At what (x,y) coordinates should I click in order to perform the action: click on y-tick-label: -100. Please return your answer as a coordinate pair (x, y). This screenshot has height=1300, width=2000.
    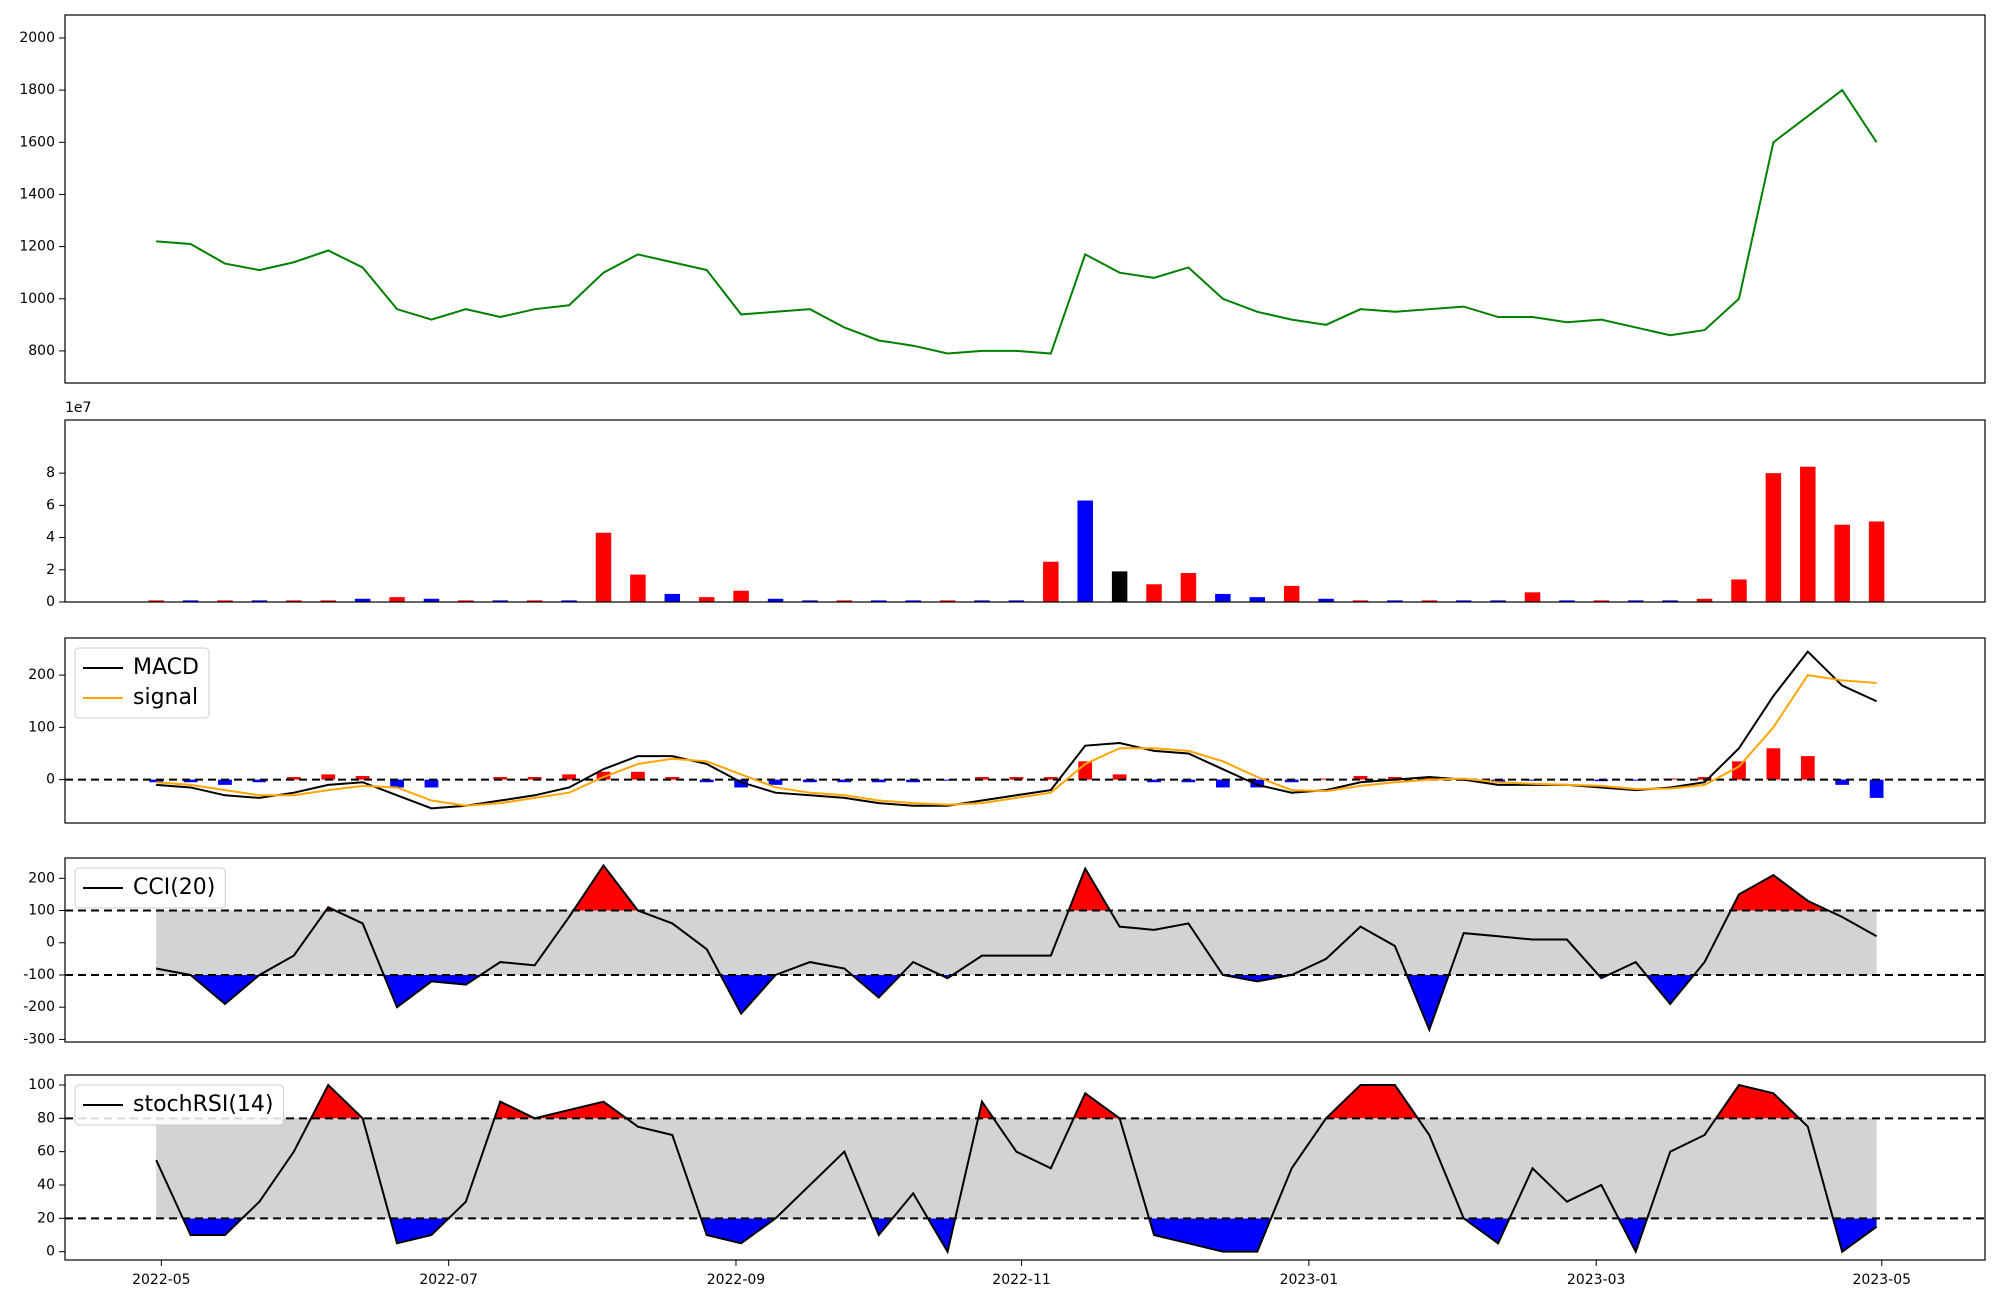
    Looking at the image, I should click on (39, 975).